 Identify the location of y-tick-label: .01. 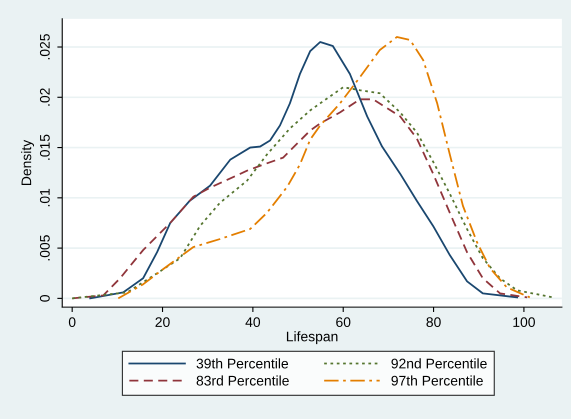
(45, 197).